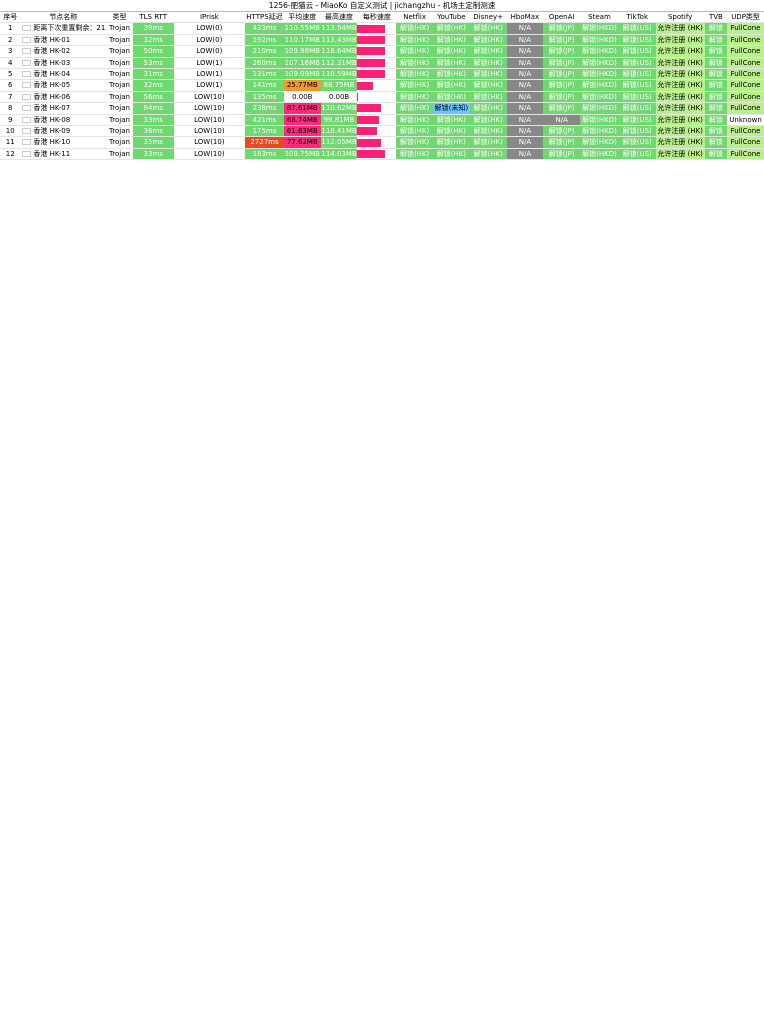 This screenshot has width=764, height=1024. Describe the element at coordinates (153, 63) in the screenshot. I see `tls-rtt: 53ms` at that location.